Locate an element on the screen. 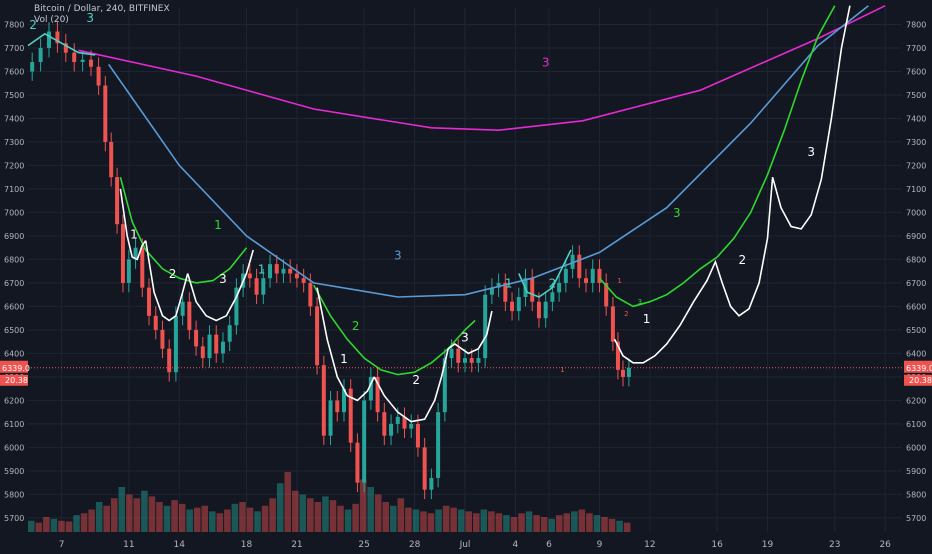  x-axis-tick-label: 11 is located at coordinates (128, 545).